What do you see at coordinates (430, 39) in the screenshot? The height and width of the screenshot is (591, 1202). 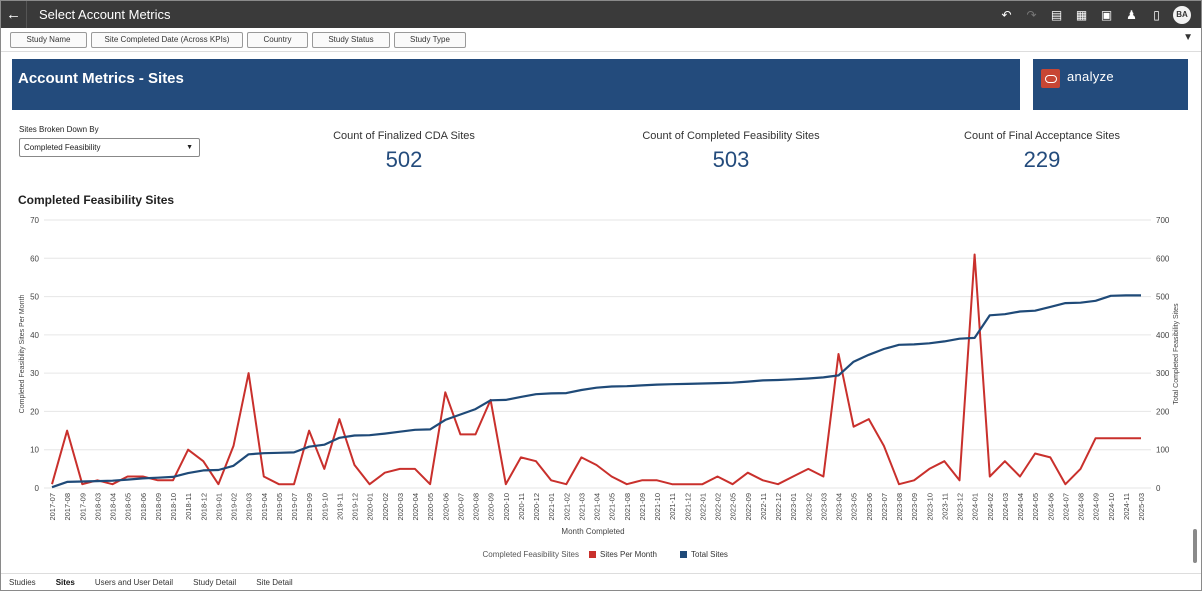 I see `filter-study-type: Study Type` at bounding box center [430, 39].